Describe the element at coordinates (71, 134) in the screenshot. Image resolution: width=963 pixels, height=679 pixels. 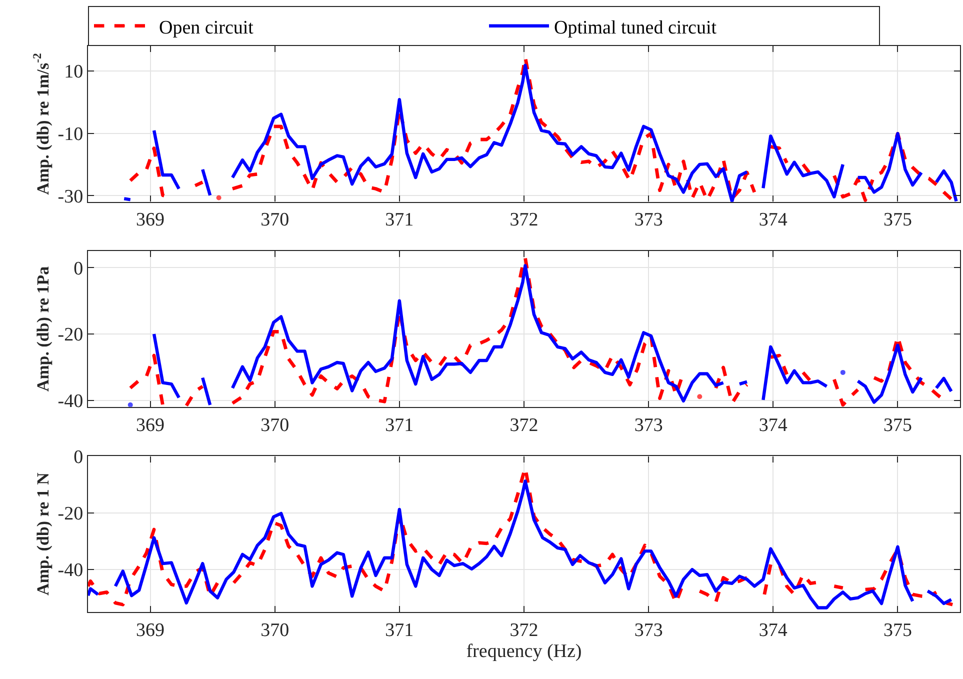
I see `y-tick-label: -10` at that location.